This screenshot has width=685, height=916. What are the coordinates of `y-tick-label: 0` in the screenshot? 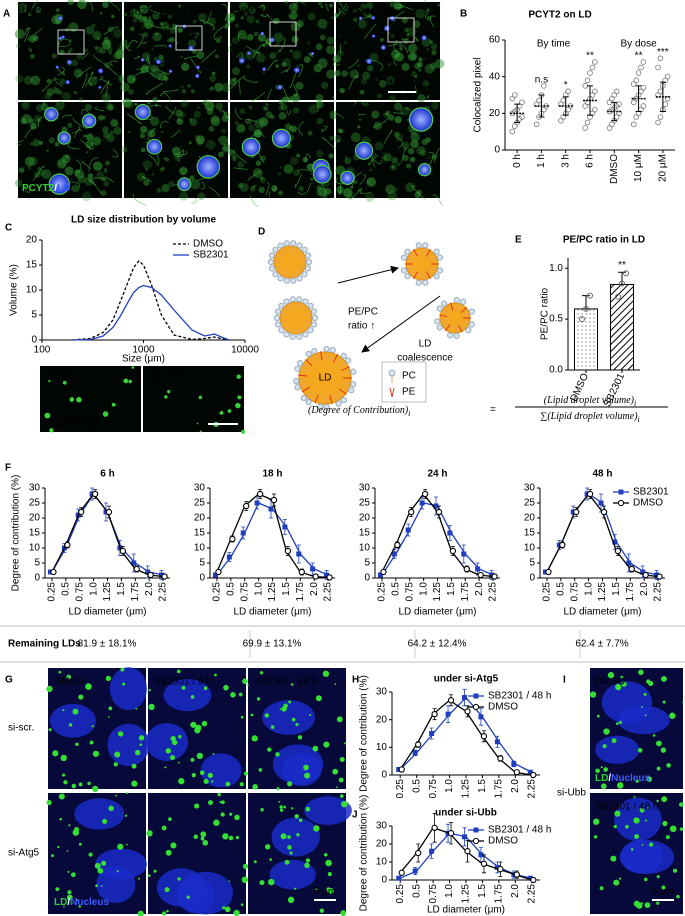 It's located at (384, 775).